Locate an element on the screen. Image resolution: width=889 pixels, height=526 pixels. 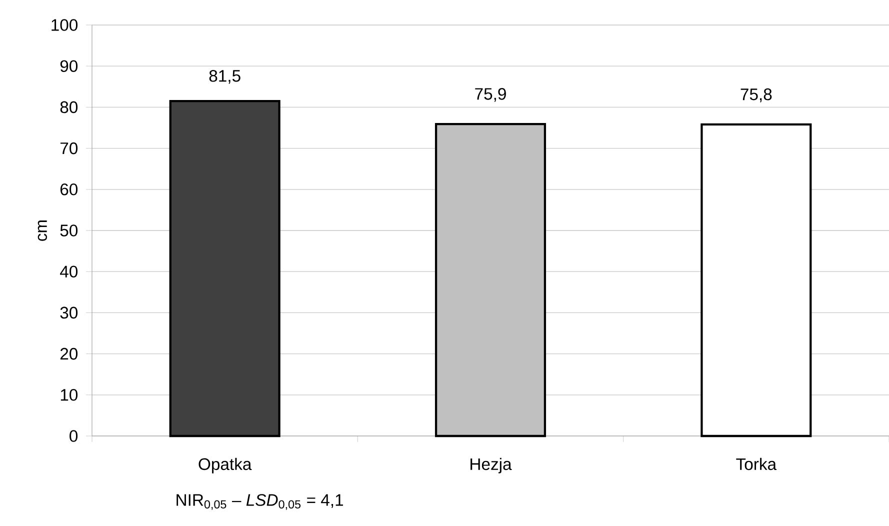
y-tick-label: 70 is located at coordinates (69, 148).